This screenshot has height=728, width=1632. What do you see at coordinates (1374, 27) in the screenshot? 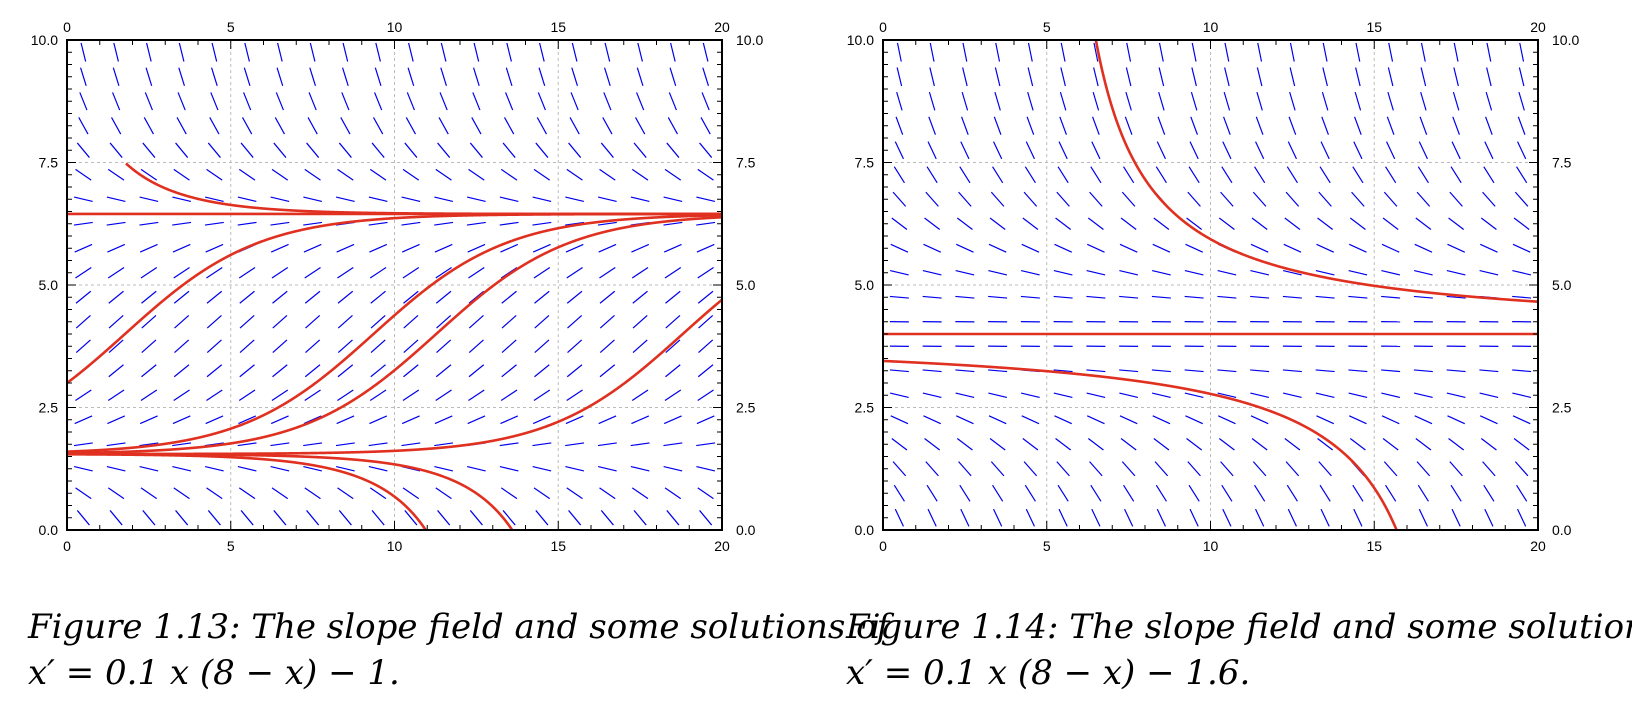
I see `x-tick-label-top: 15` at bounding box center [1374, 27].